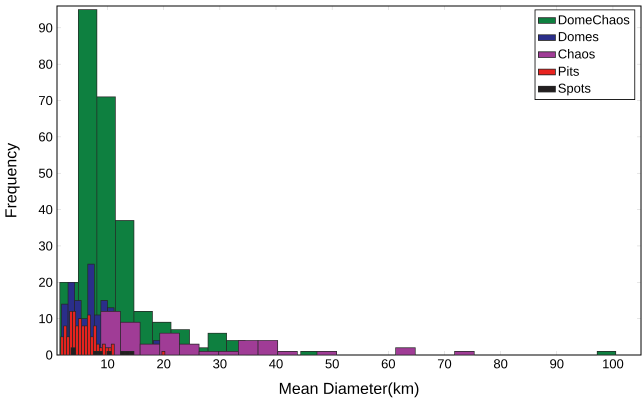  I want to click on legend-label: DomeChaos, so click(594, 19).